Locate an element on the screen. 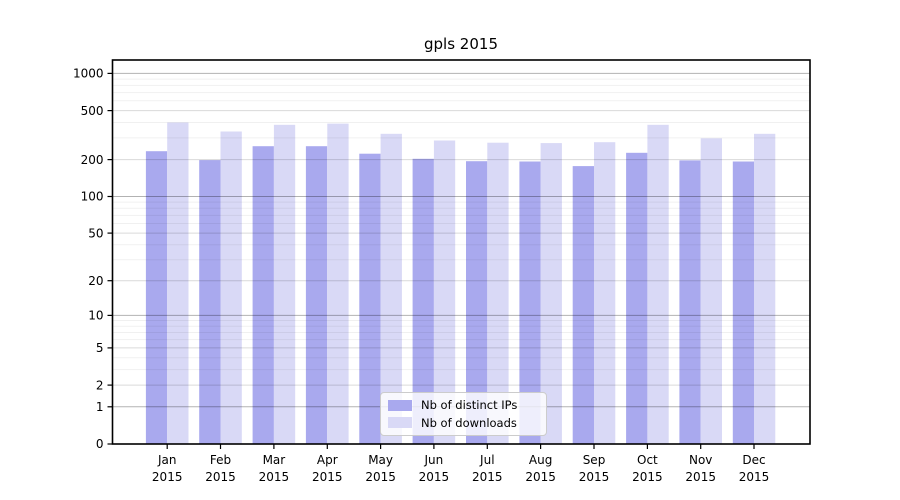  legend-label-distinct-ips: Nb of distinct IPs is located at coordinates (469, 405).